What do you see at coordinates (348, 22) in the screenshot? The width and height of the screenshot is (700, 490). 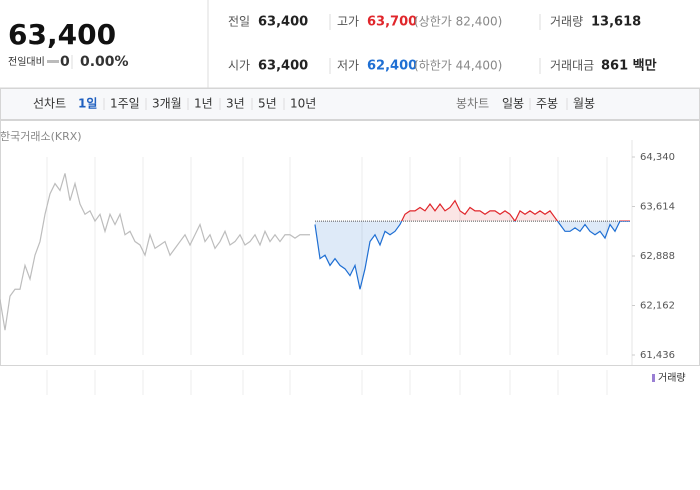 I see `stat-label: 고가` at bounding box center [348, 22].